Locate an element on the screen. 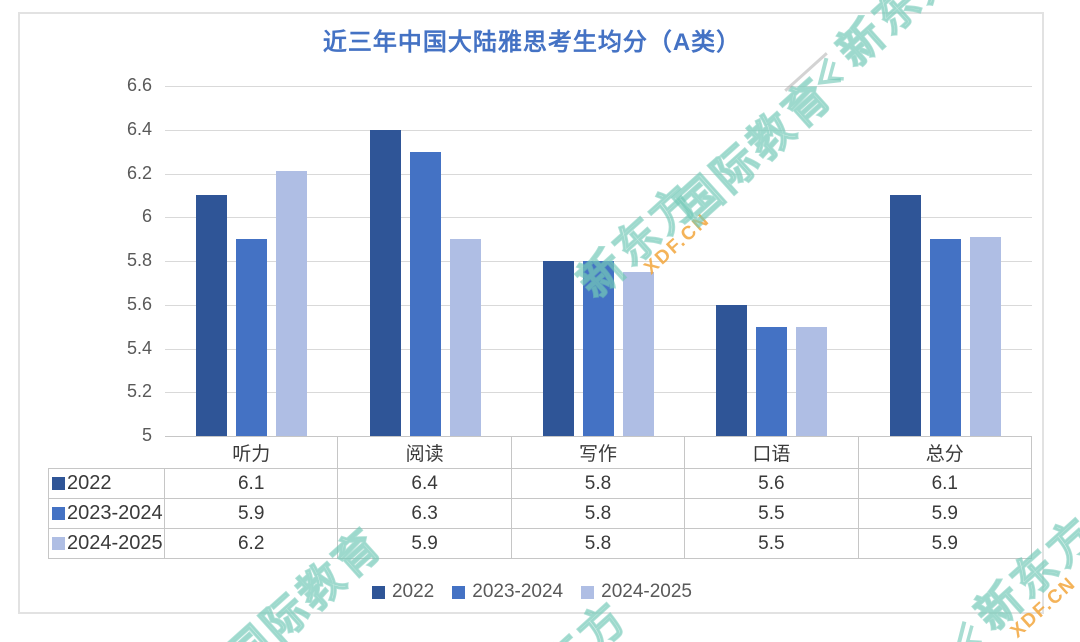 The image size is (1080, 642). table-column-header: 口语 is located at coordinates (772, 452).